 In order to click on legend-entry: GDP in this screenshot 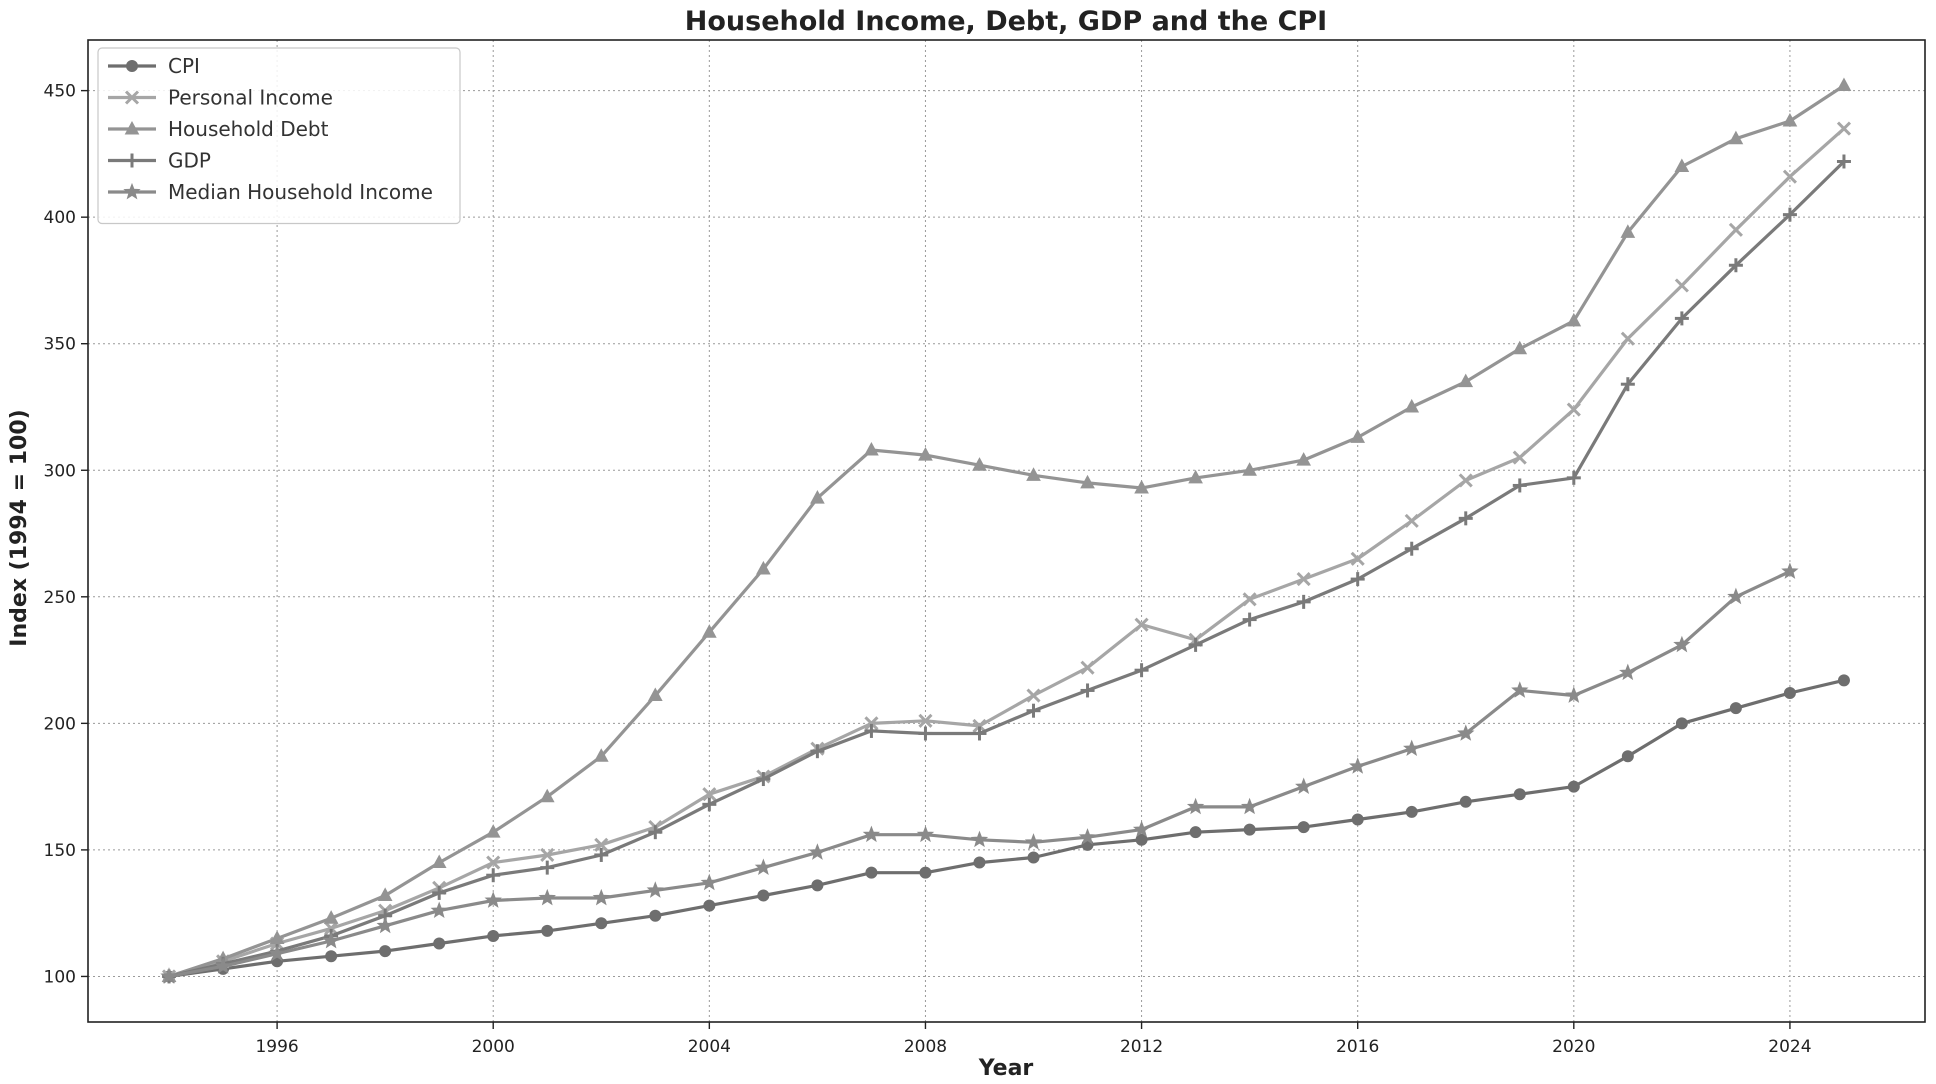, I will do `click(159, 161)`.